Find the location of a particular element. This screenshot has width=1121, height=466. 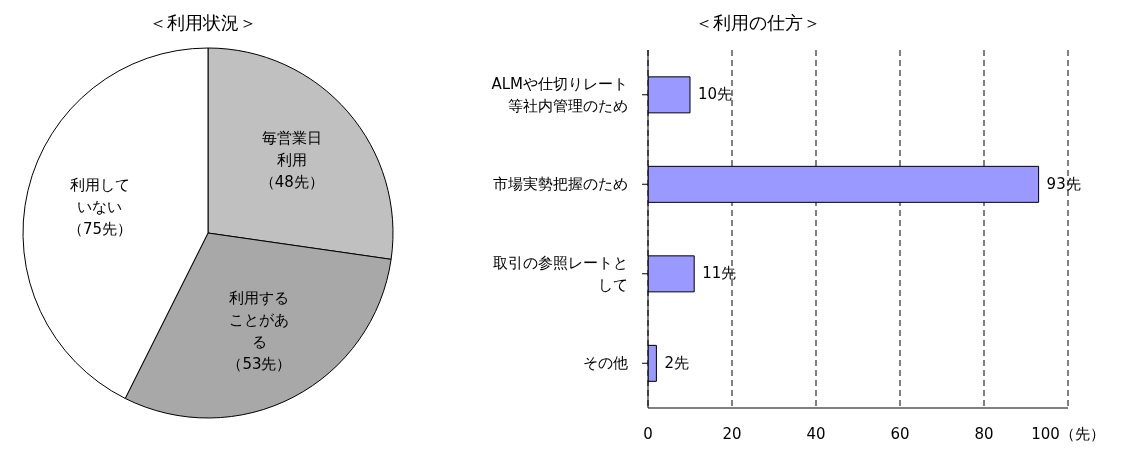

y-tick-label: 取引の参照レートとして is located at coordinates (560, 273).